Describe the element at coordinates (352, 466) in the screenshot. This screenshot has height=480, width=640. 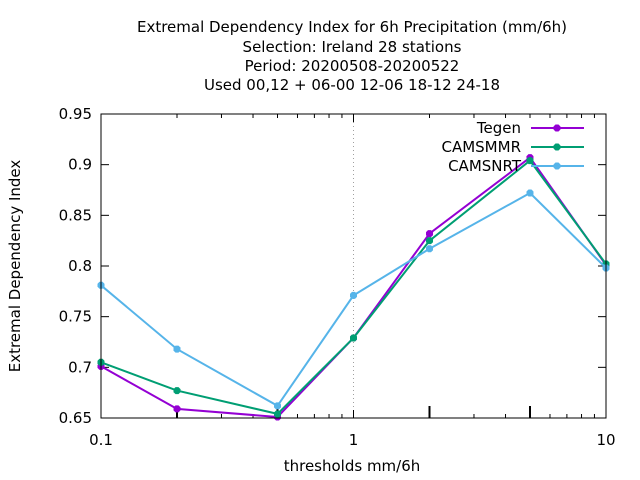
I see `x-axis-label: thresholds mm/6h` at that location.